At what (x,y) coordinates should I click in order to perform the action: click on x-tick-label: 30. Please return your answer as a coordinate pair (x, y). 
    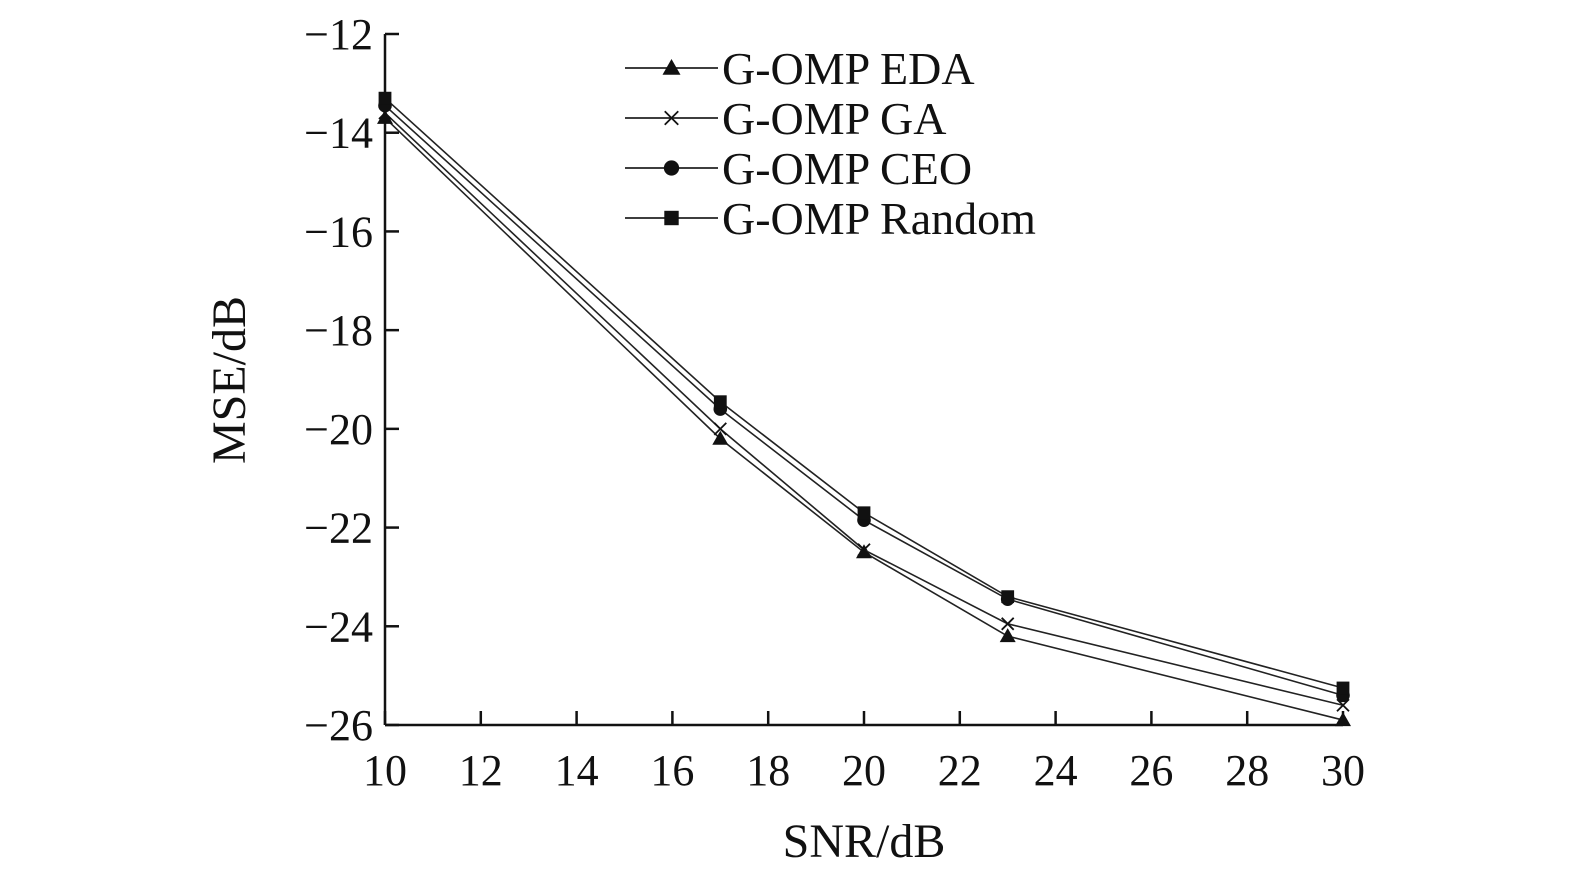
    Looking at the image, I should click on (1343, 770).